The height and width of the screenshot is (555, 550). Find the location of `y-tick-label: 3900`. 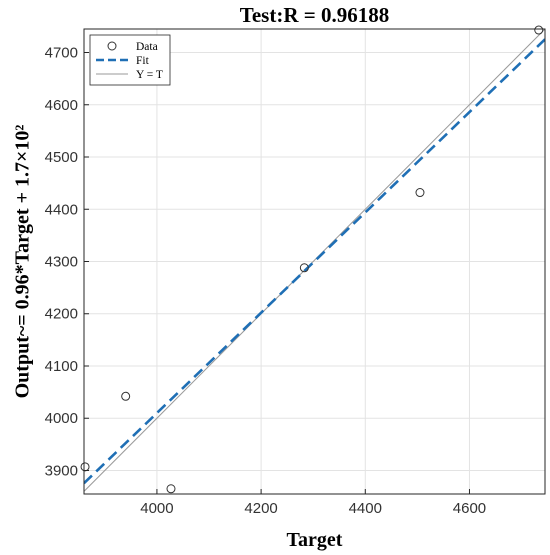

y-tick-label: 3900 is located at coordinates (61, 470).